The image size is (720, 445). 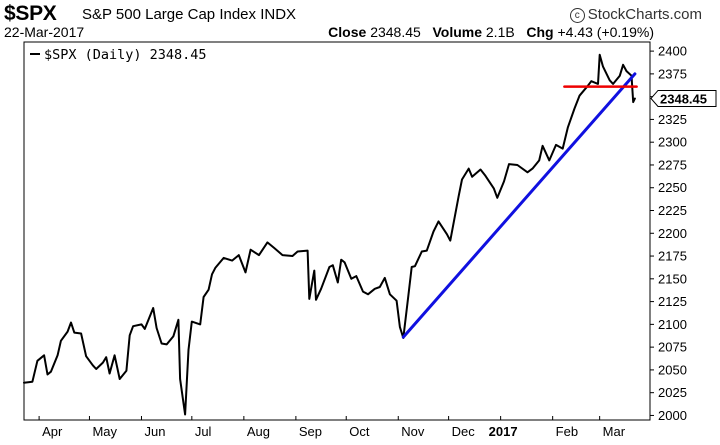 I want to click on brand-link: c StockCharts.com, so click(x=635, y=14).